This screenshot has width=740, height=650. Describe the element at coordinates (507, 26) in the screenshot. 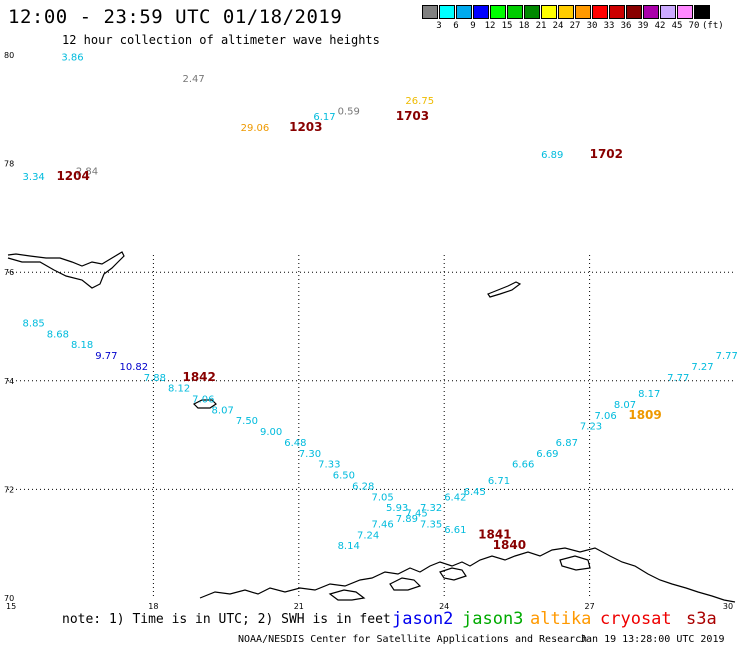

I see `scale-tick-label: 15` at that location.